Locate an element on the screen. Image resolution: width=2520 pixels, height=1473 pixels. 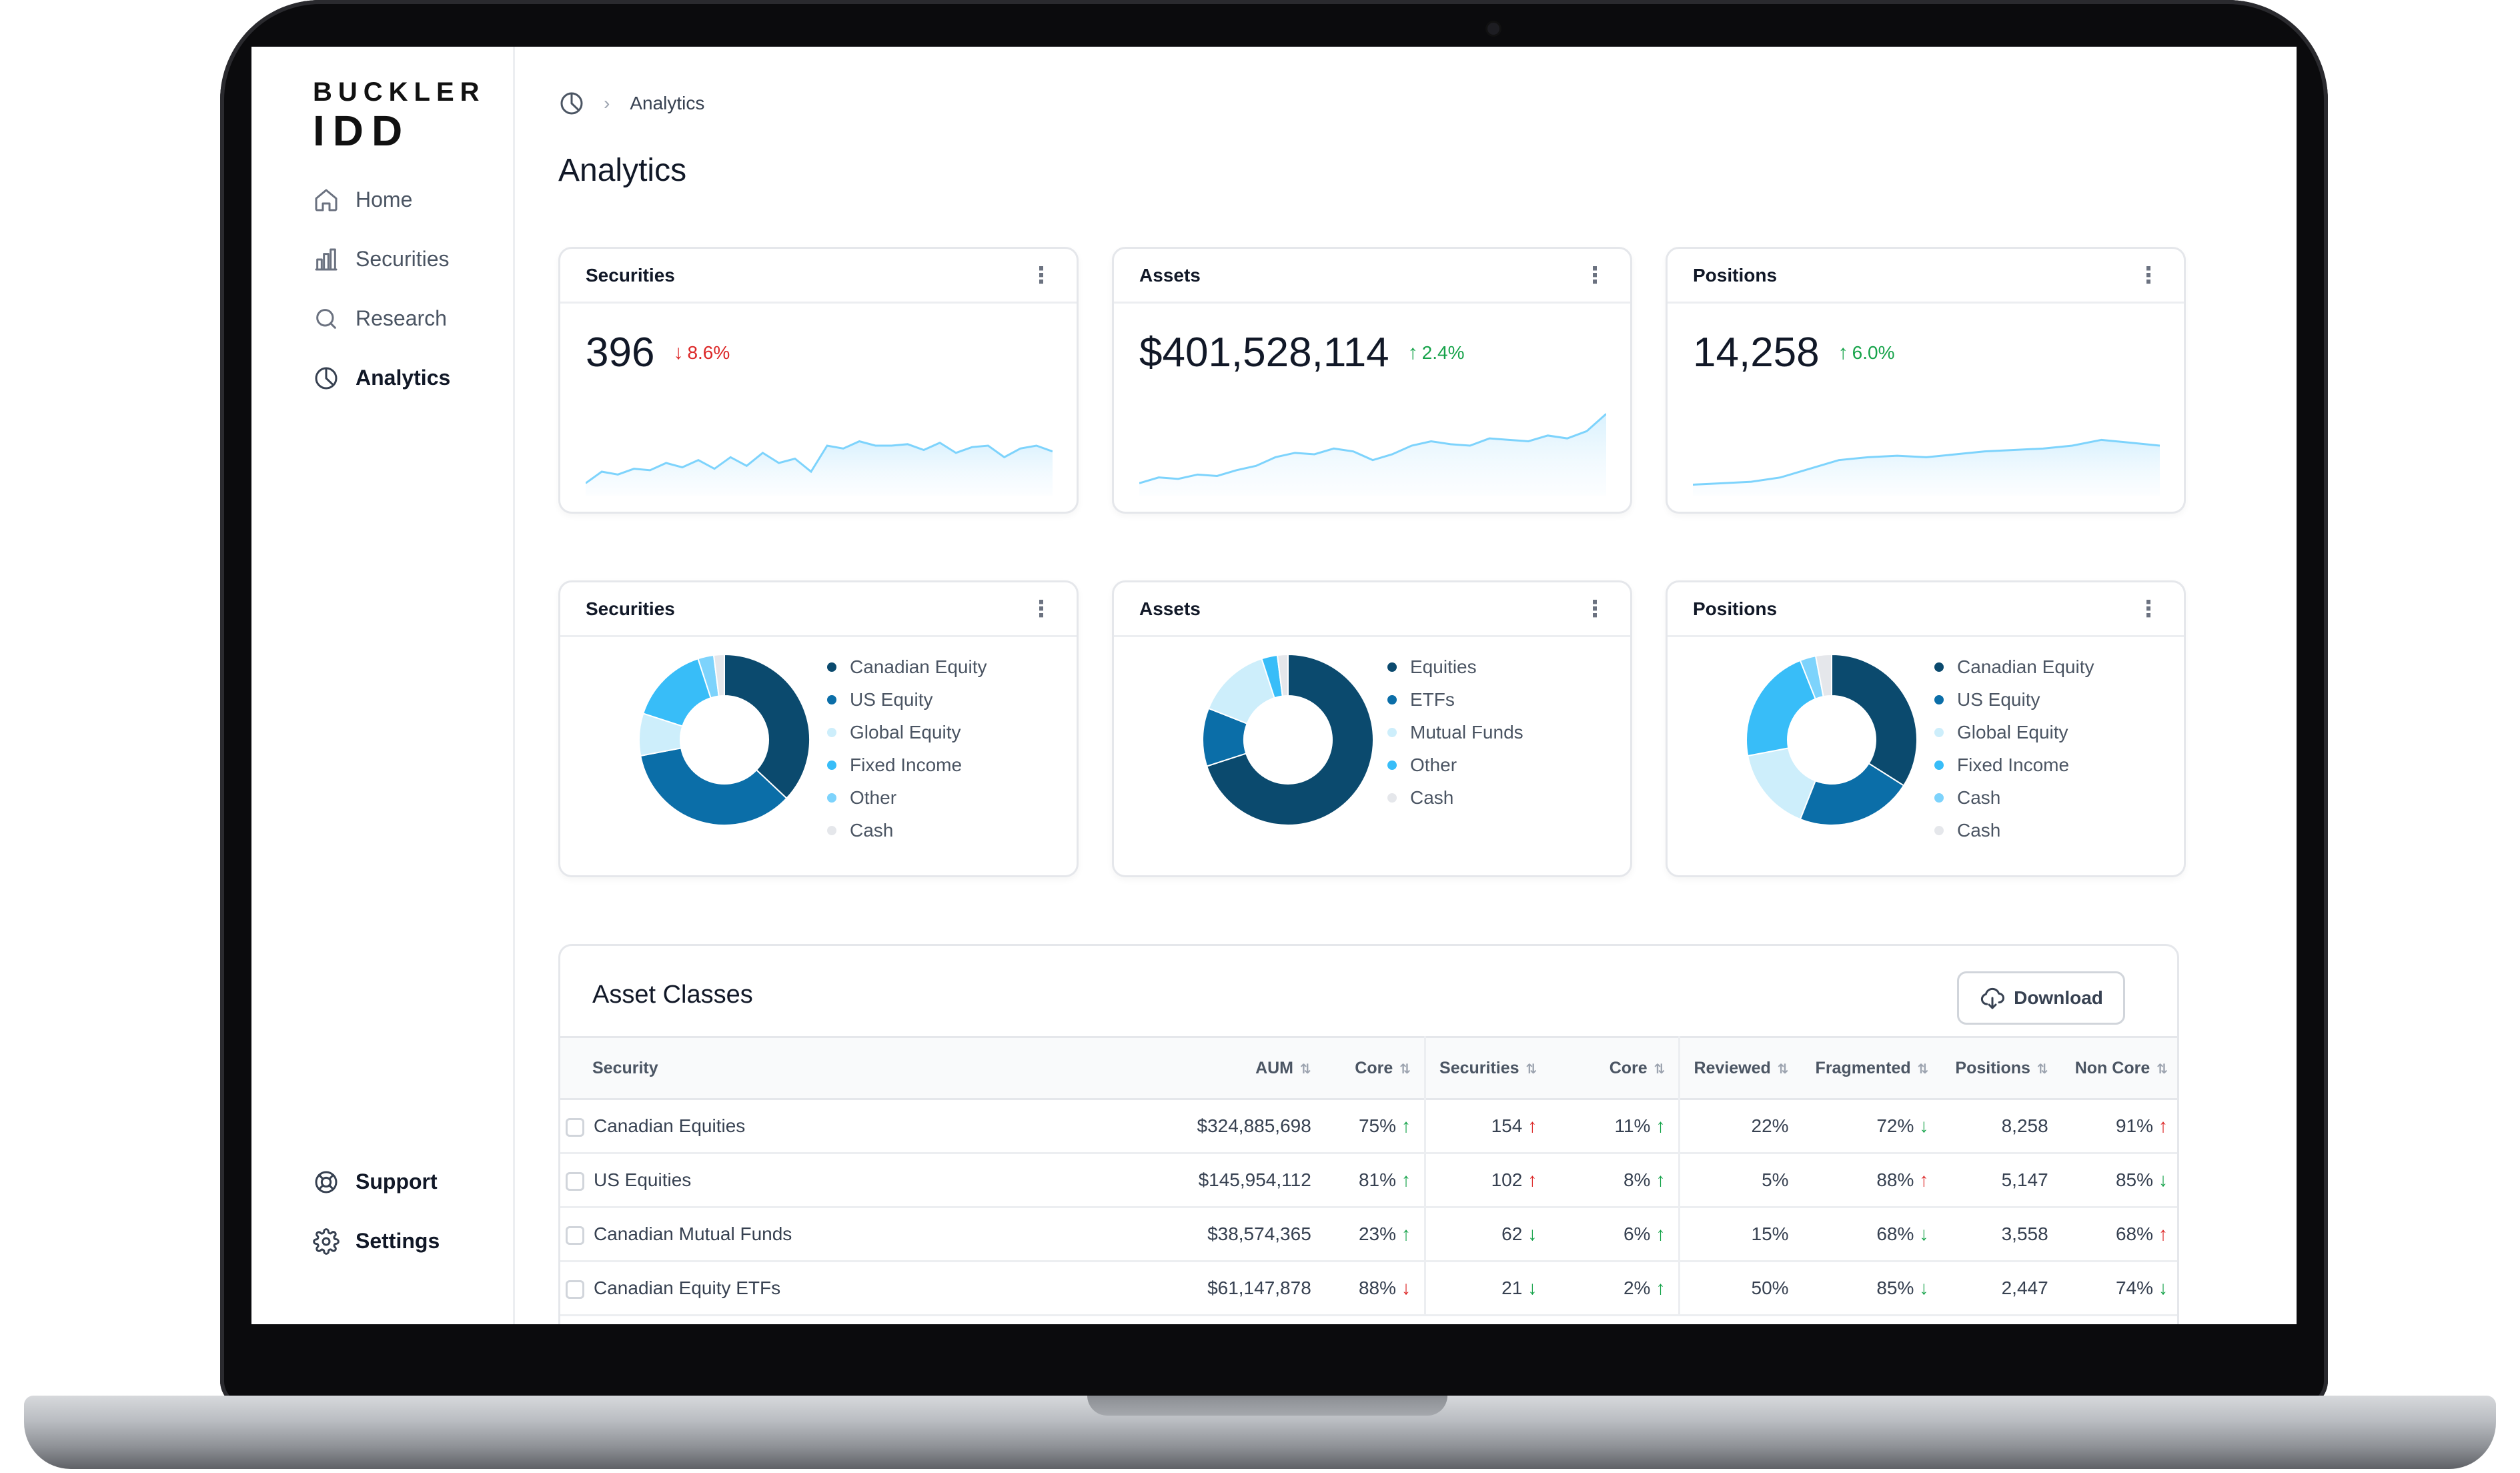
sidebar-item-support: Support is located at coordinates (406, 1181).